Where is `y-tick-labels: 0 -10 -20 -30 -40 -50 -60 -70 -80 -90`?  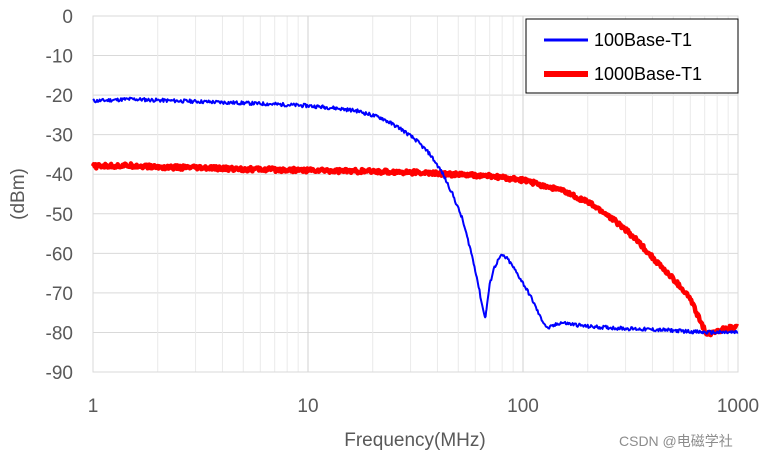
y-tick-labels: 0 -10 -20 -30 -40 -50 -60 -70 -80 -90 is located at coordinates (59, 195).